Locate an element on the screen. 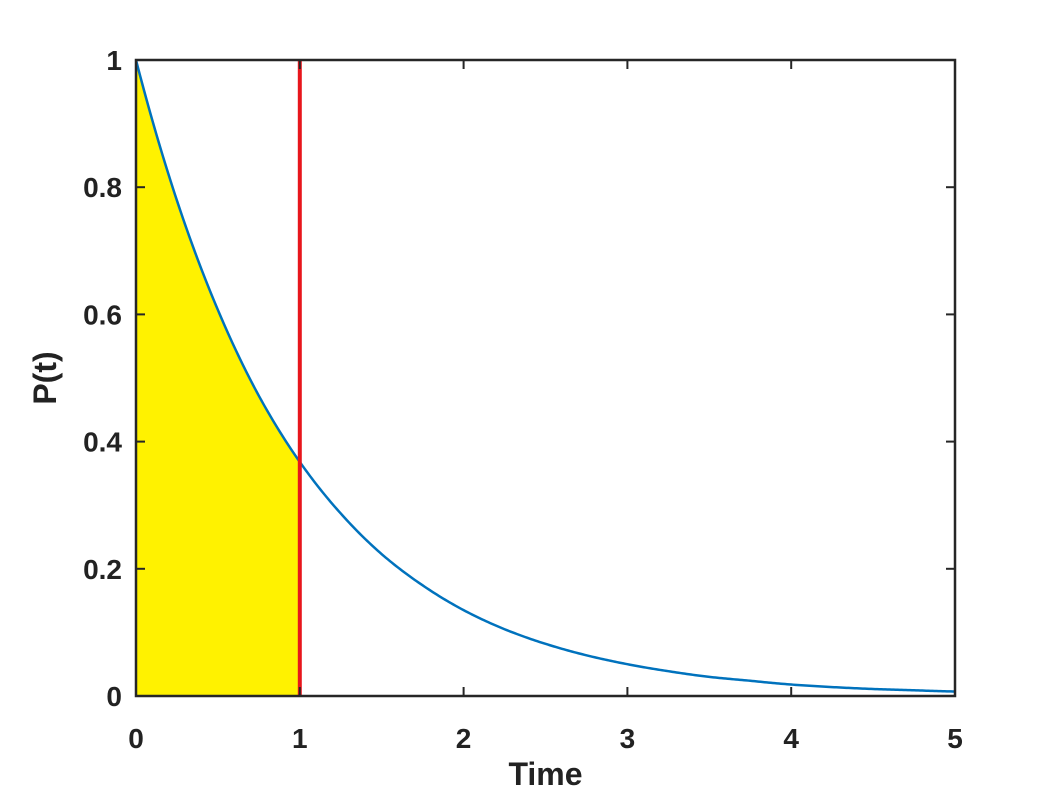  y-tick-labels: 0 0.2 0.4 0.6 0.8 1 is located at coordinates (102, 378).